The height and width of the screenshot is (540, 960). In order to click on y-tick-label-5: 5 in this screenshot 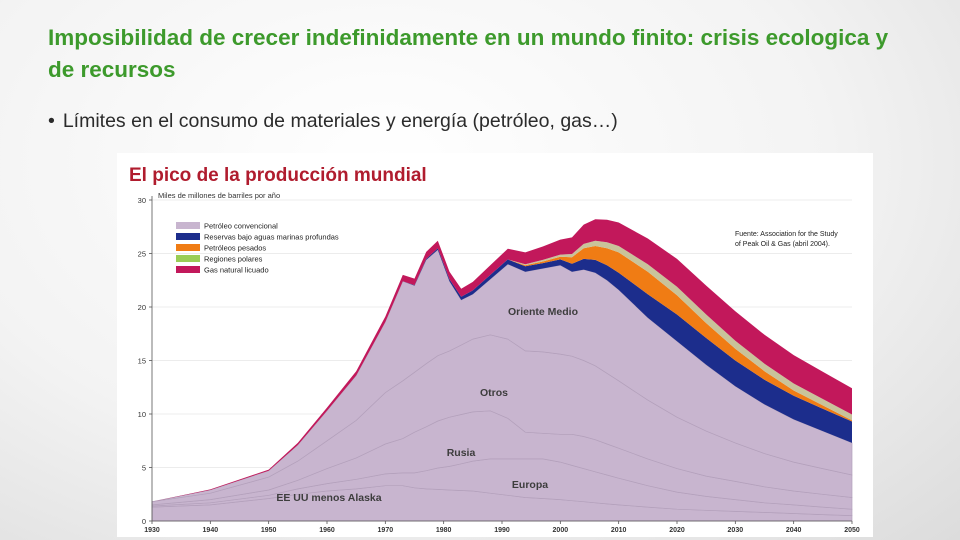, I will do `click(144, 468)`.